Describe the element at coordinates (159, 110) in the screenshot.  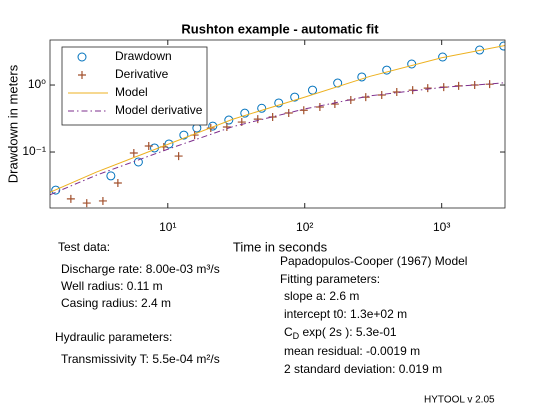
I see `legend-label: Model derivative` at that location.